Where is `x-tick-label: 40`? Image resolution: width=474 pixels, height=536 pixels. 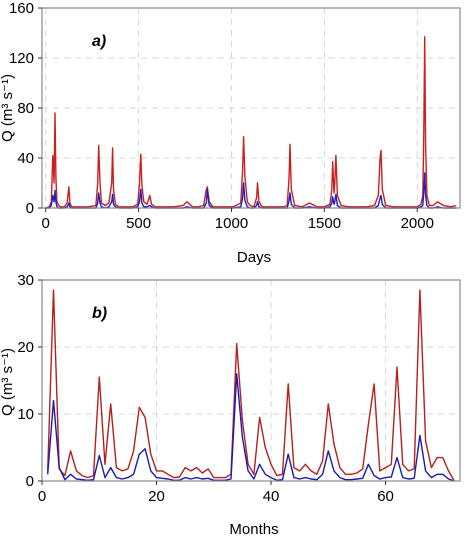
x-tick-label: 40 is located at coordinates (271, 496).